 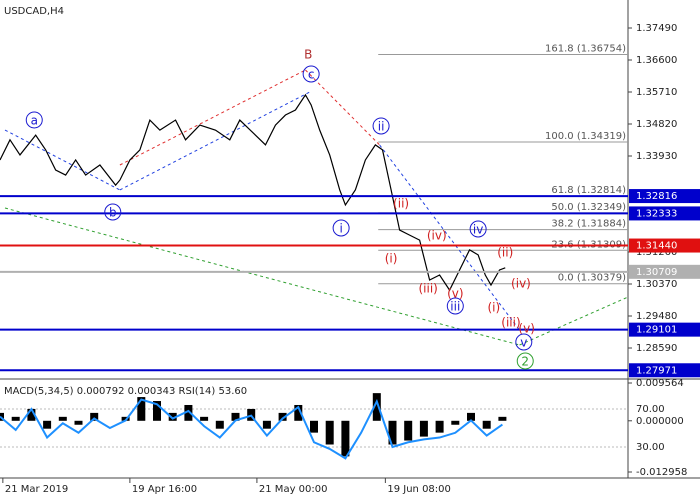 I want to click on wave-label: a, so click(x=34, y=120).